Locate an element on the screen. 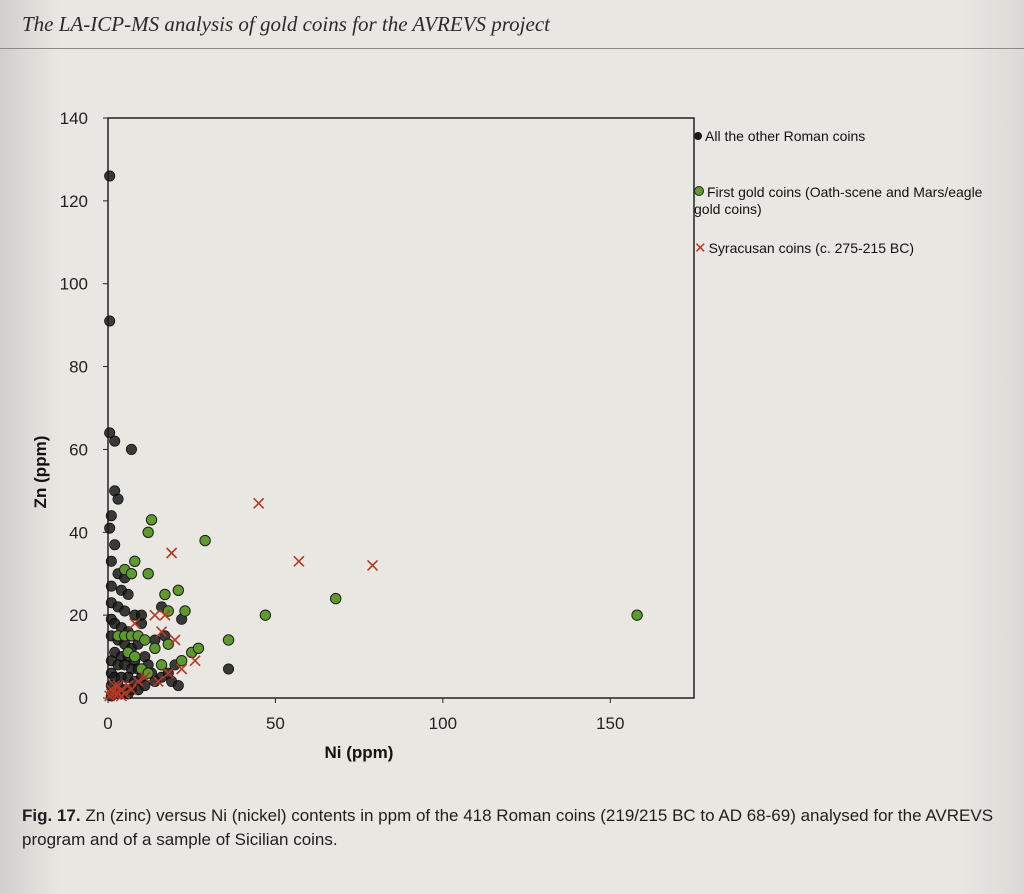 The width and height of the screenshot is (1024, 894). legend-item-other-roman: All the other Roman coins is located at coordinates (844, 136).